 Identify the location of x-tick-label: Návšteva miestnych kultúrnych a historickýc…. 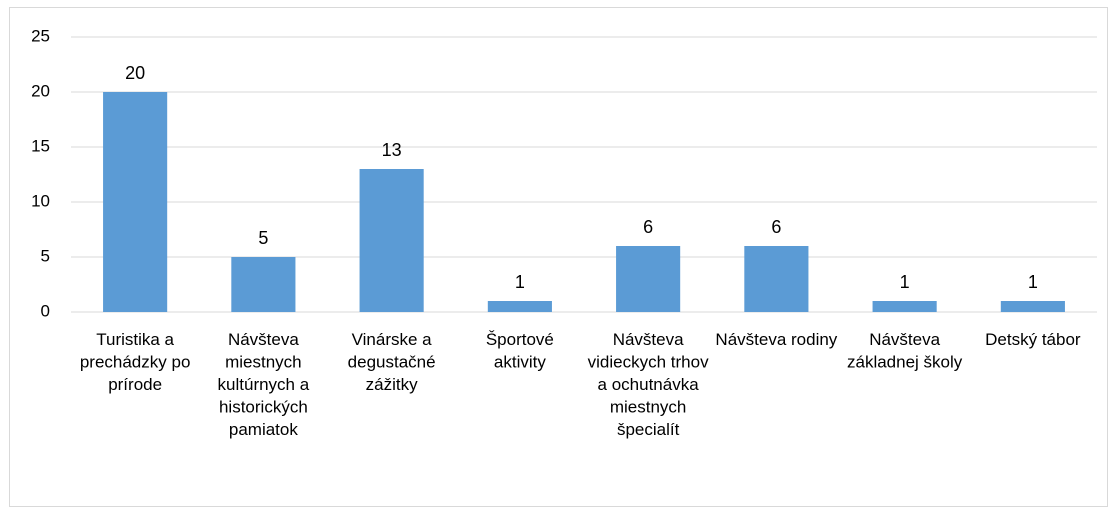
(264, 384).